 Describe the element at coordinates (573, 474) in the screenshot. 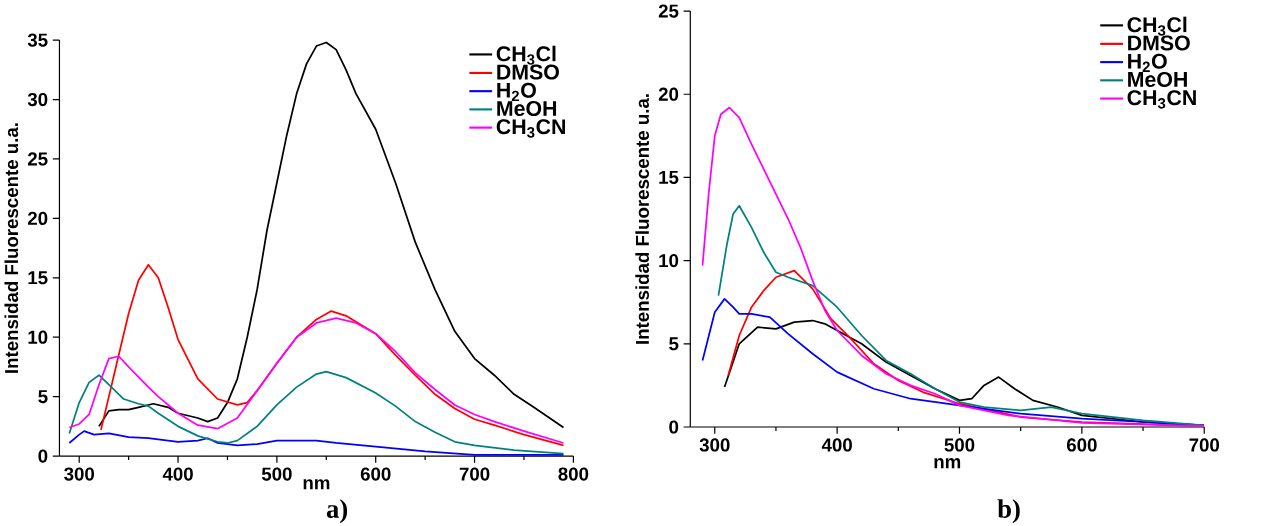

I see `x-tick-label: 800` at that location.